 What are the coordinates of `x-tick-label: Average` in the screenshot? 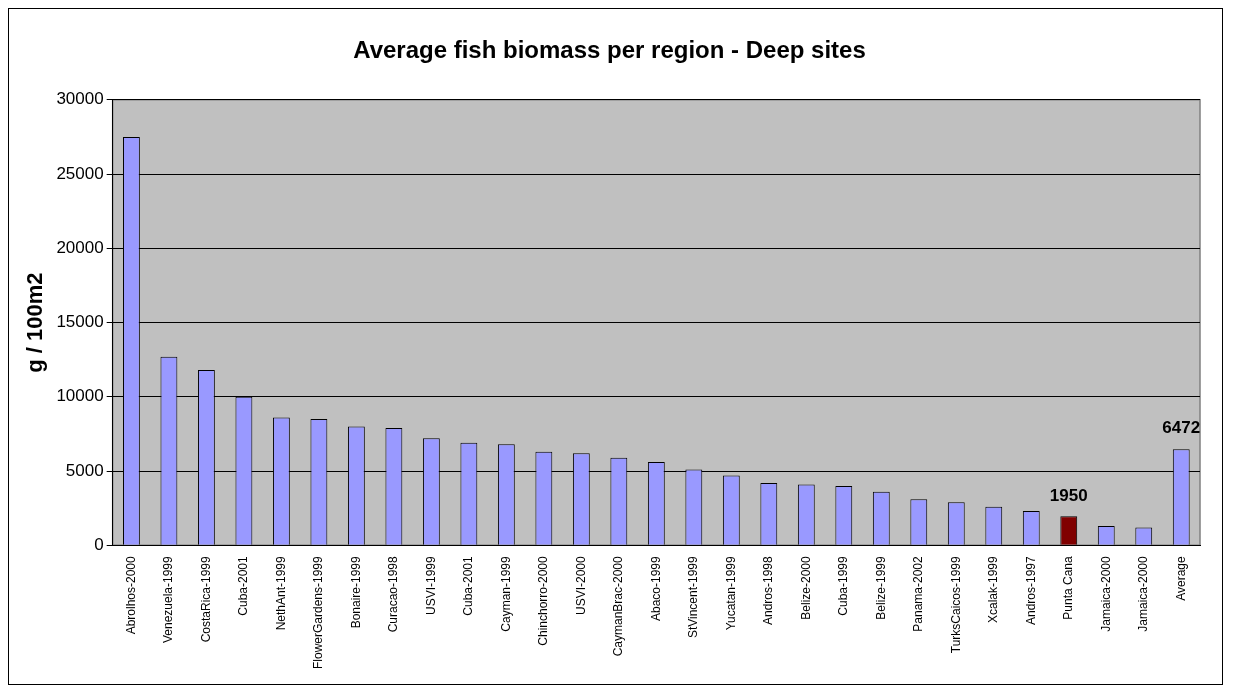 It's located at (1180, 578).